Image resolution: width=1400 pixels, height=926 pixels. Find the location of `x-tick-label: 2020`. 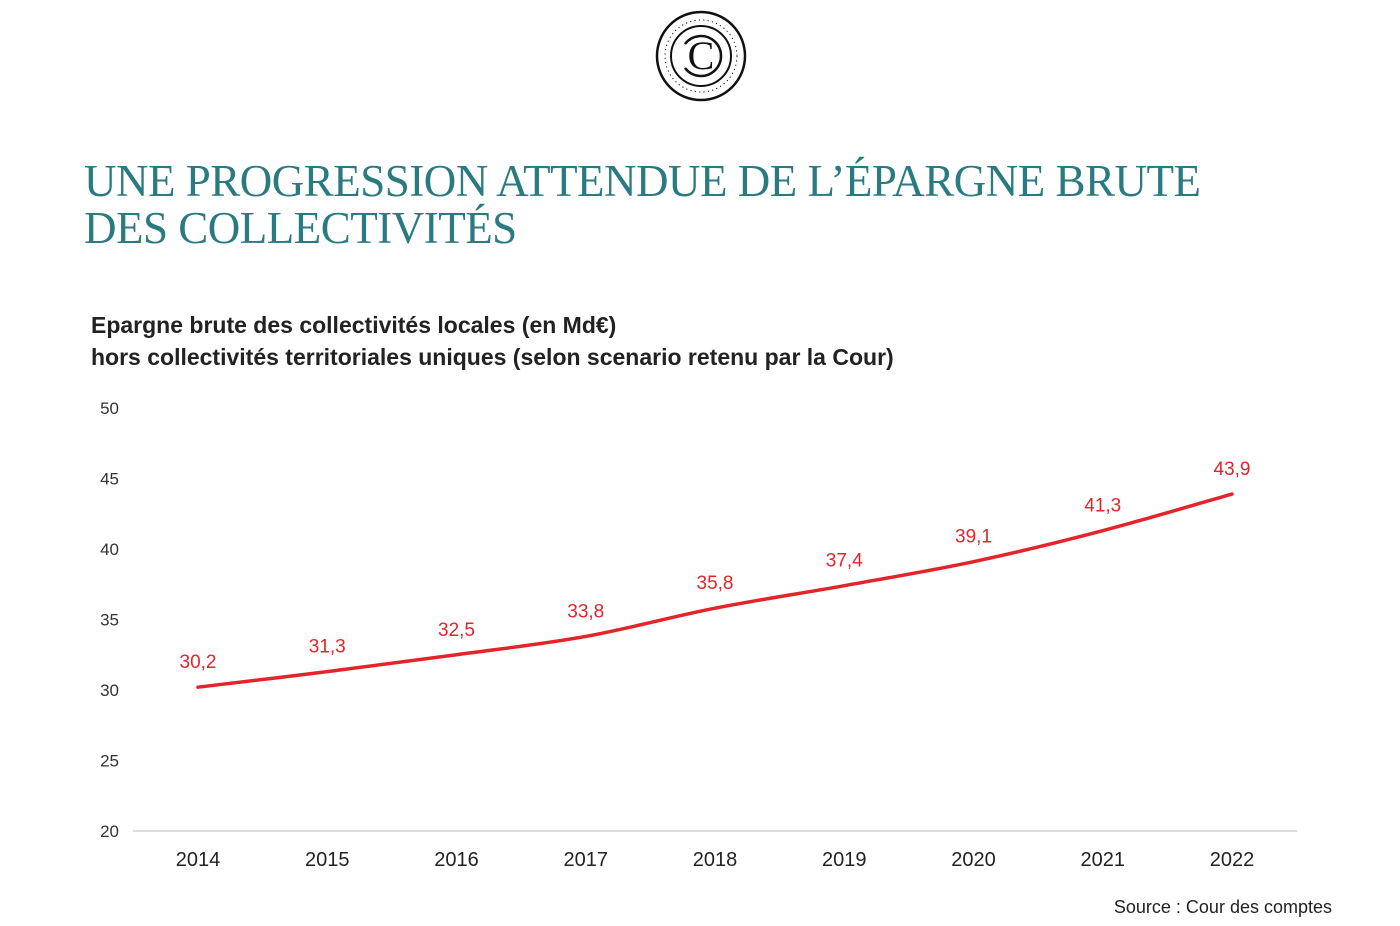

x-tick-label: 2020 is located at coordinates (973, 860).